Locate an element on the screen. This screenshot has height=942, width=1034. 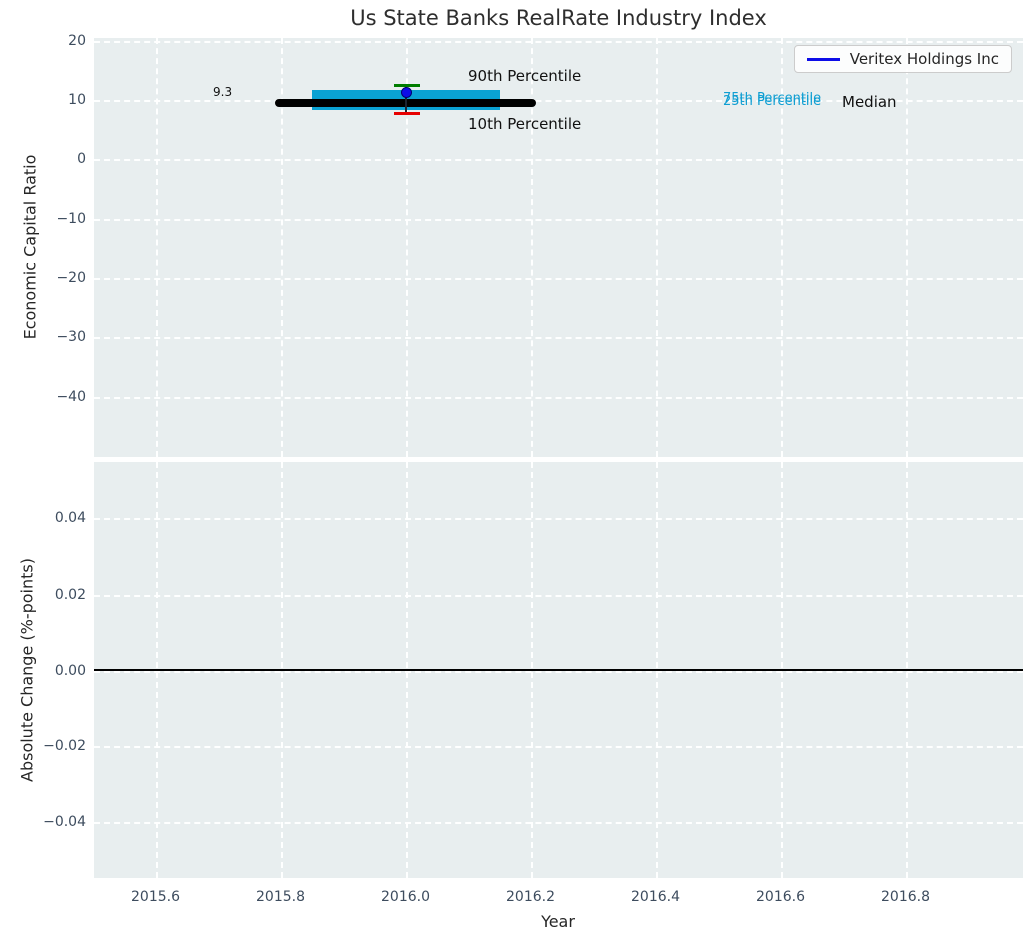
median-annotation: Median is located at coordinates (869, 102).